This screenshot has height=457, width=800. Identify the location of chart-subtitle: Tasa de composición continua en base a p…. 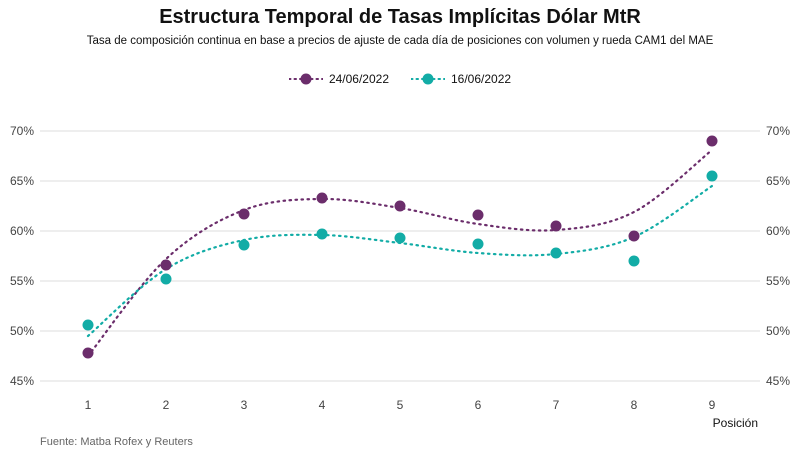
(400, 41).